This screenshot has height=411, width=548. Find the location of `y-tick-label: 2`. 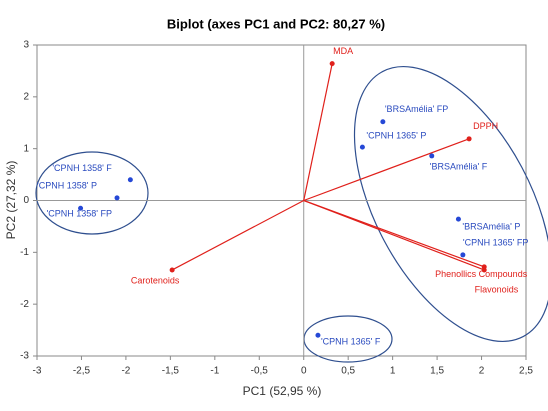

y-tick-label: 2 is located at coordinates (26, 96).